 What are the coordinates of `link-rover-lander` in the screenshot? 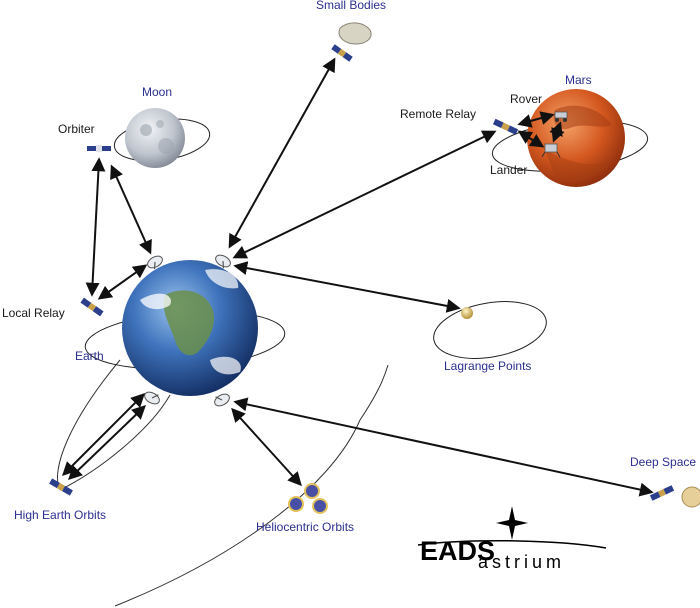 It's located at (557, 132).